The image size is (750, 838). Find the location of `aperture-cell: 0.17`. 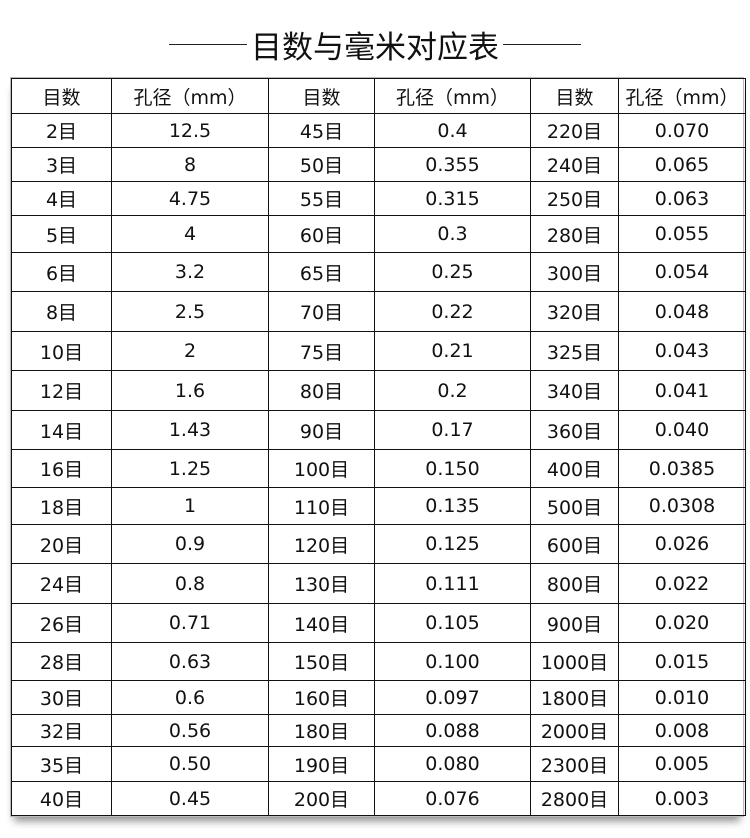

aperture-cell: 0.17 is located at coordinates (452, 430).